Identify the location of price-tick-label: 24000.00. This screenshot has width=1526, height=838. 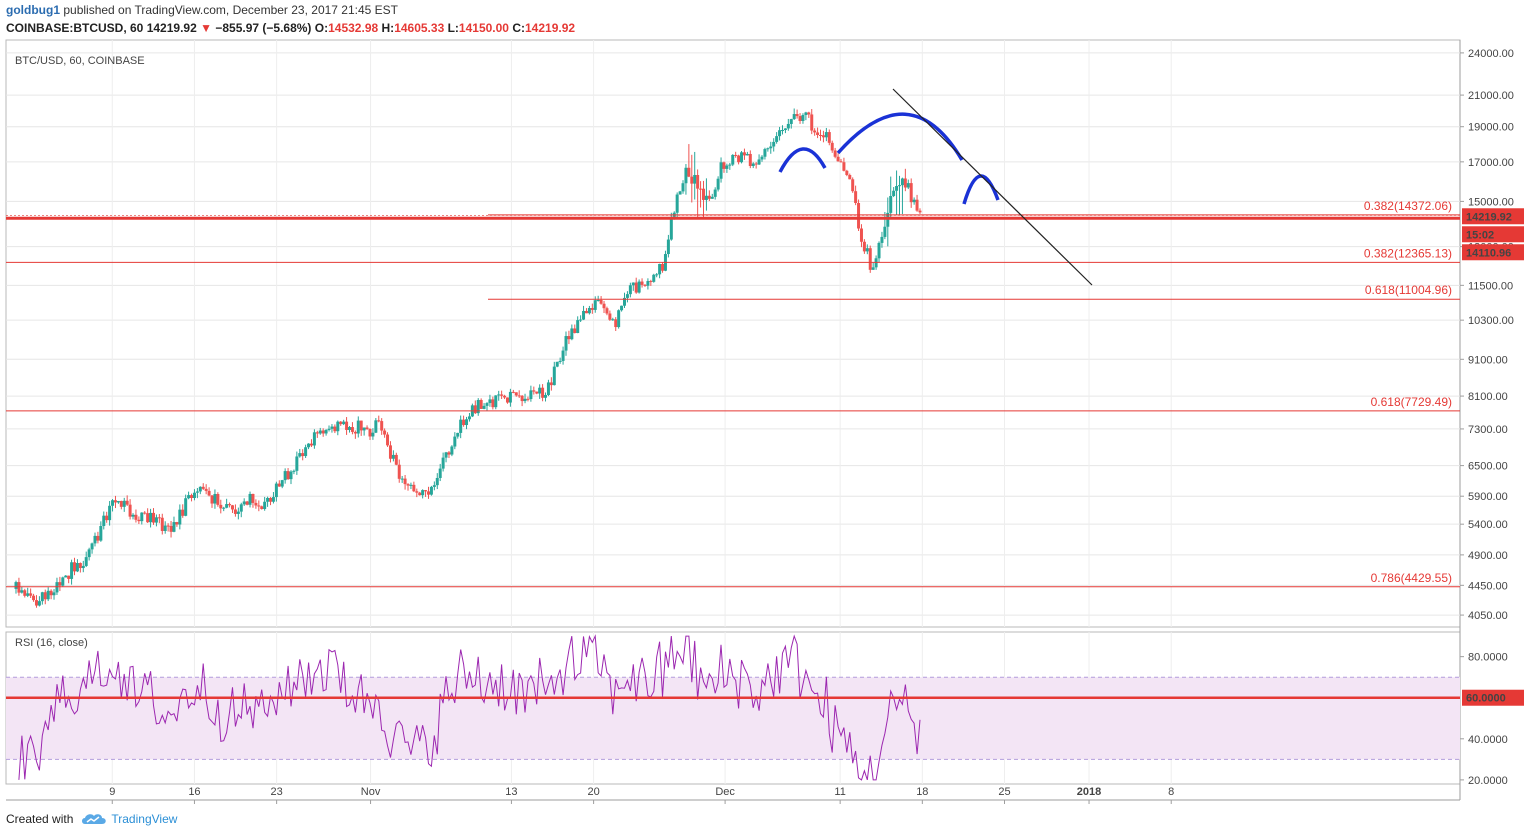
(1491, 54).